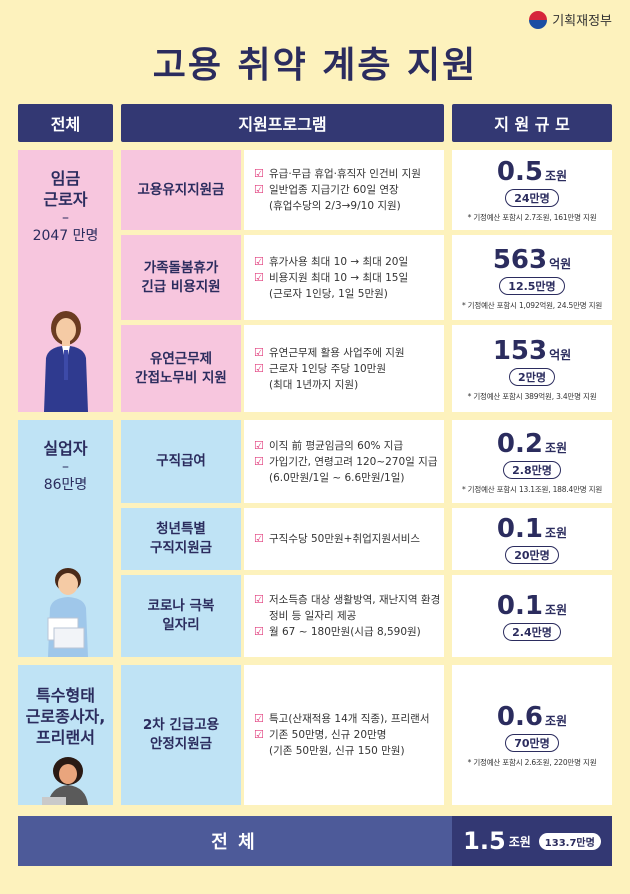 The width and height of the screenshot is (630, 894). What do you see at coordinates (65, 485) in the screenshot?
I see `group-count: 86만명` at bounding box center [65, 485].